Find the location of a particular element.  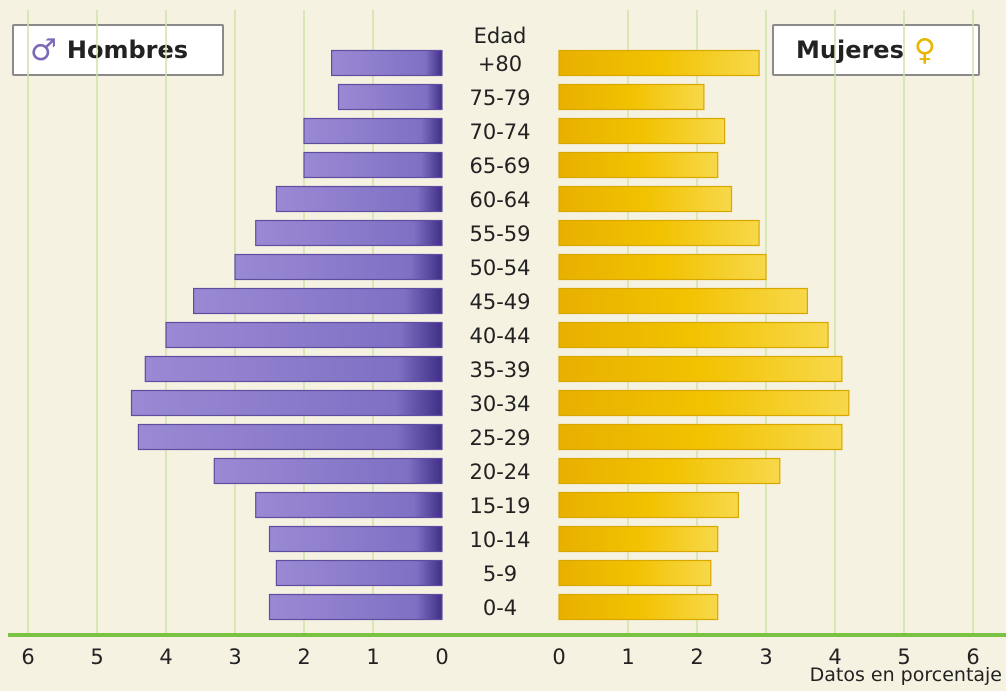

legend-men-label: Hombres is located at coordinates (127, 50).